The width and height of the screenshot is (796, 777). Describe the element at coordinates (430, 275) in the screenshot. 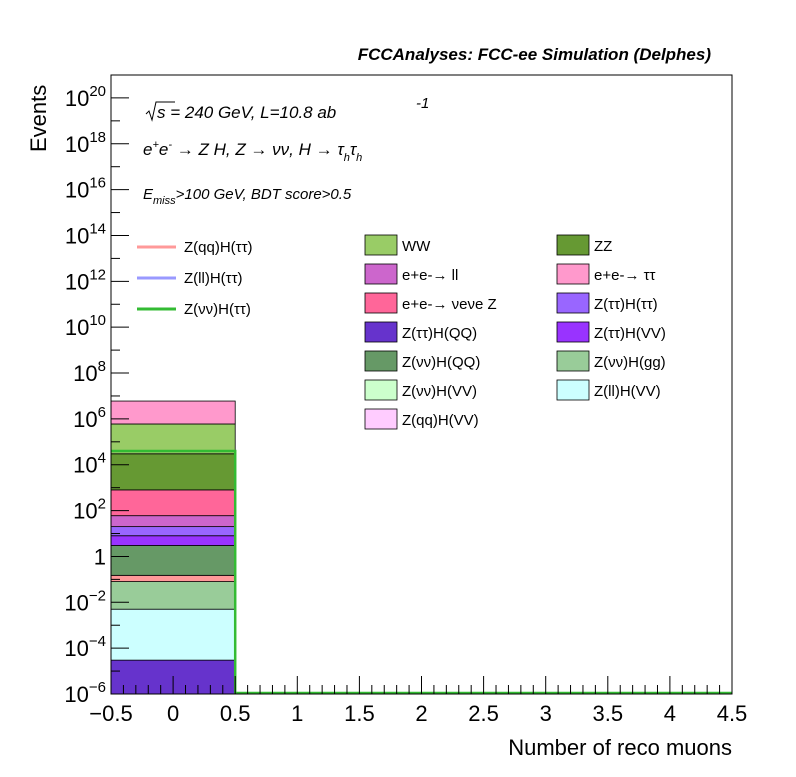

I see `legend-box-label-2: e+e-→ ll` at that location.